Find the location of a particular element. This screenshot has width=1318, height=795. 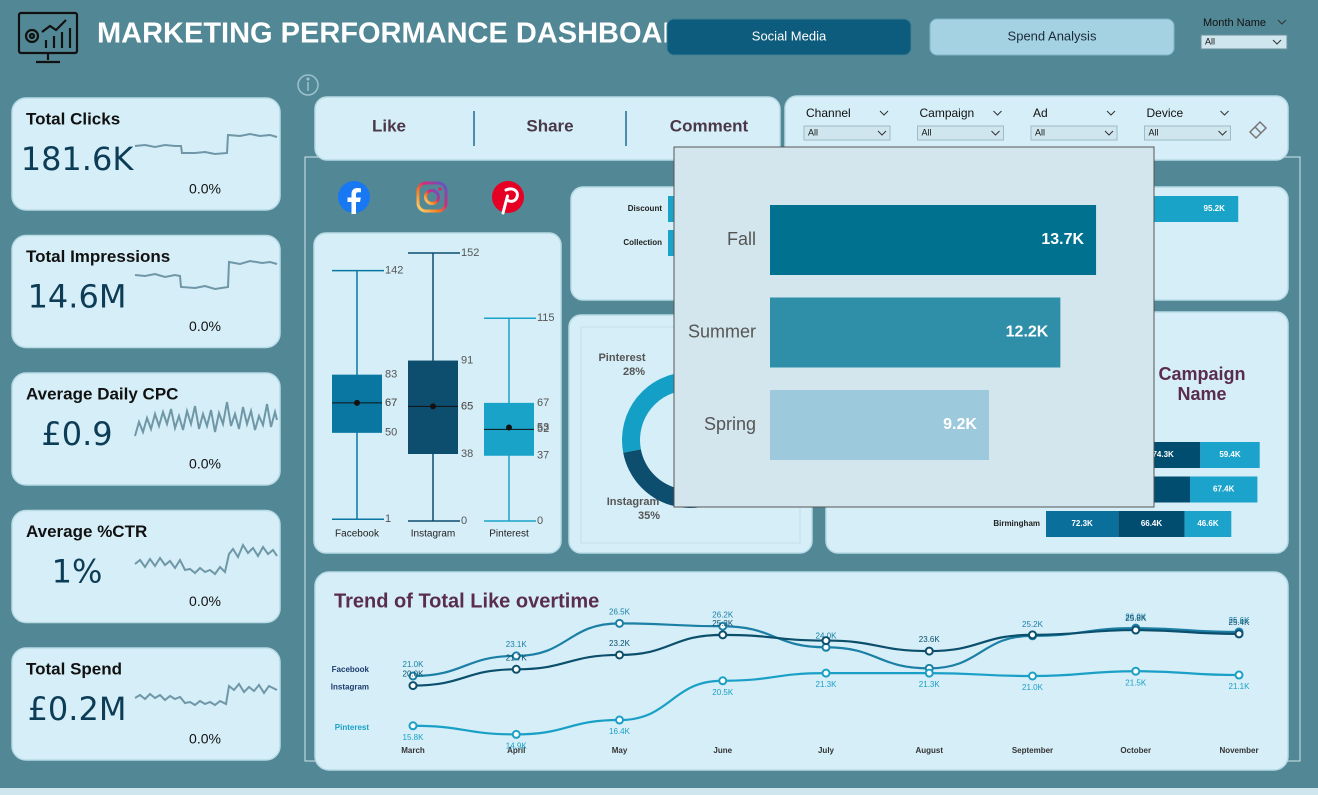

pinterest-glyph is located at coordinates (510, 201).